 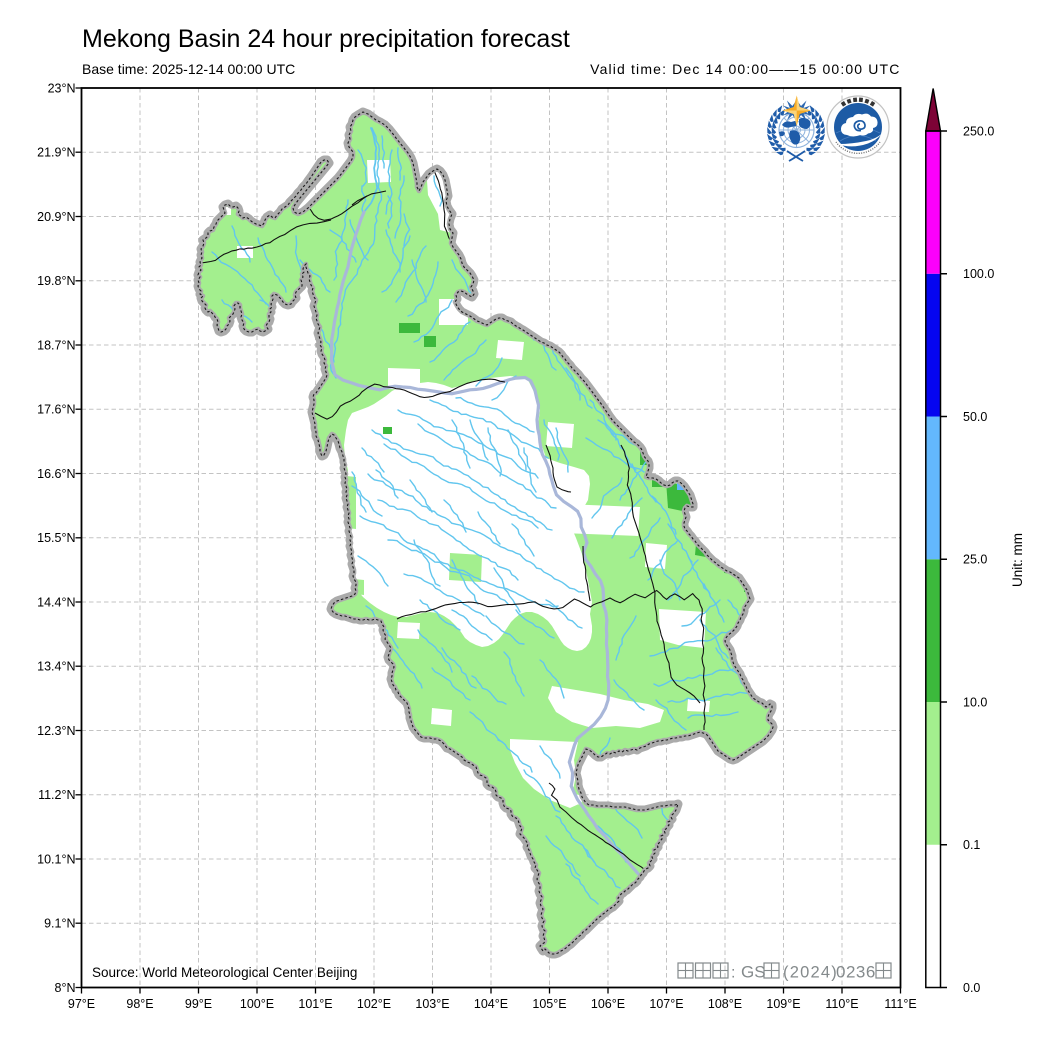 I want to click on svg-text: 109°E, so click(x=783, y=1004).